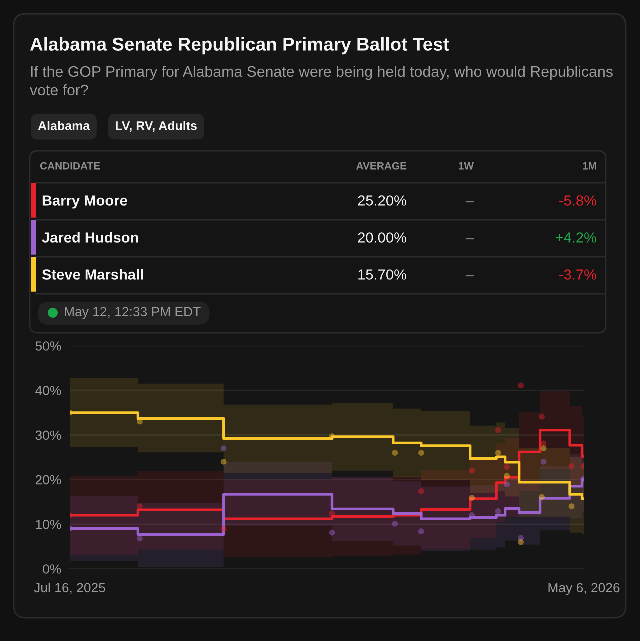 Image resolution: width=640 pixels, height=641 pixels. I want to click on text: -5.8%, so click(578, 201).